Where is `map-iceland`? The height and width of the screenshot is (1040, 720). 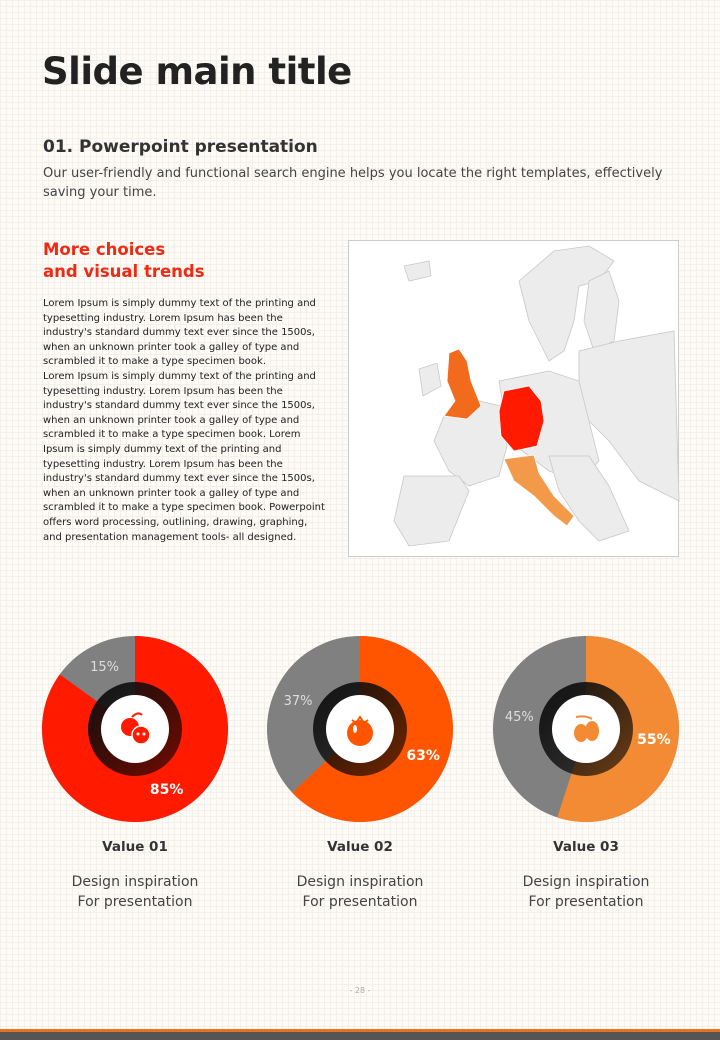 map-iceland is located at coordinates (417, 271).